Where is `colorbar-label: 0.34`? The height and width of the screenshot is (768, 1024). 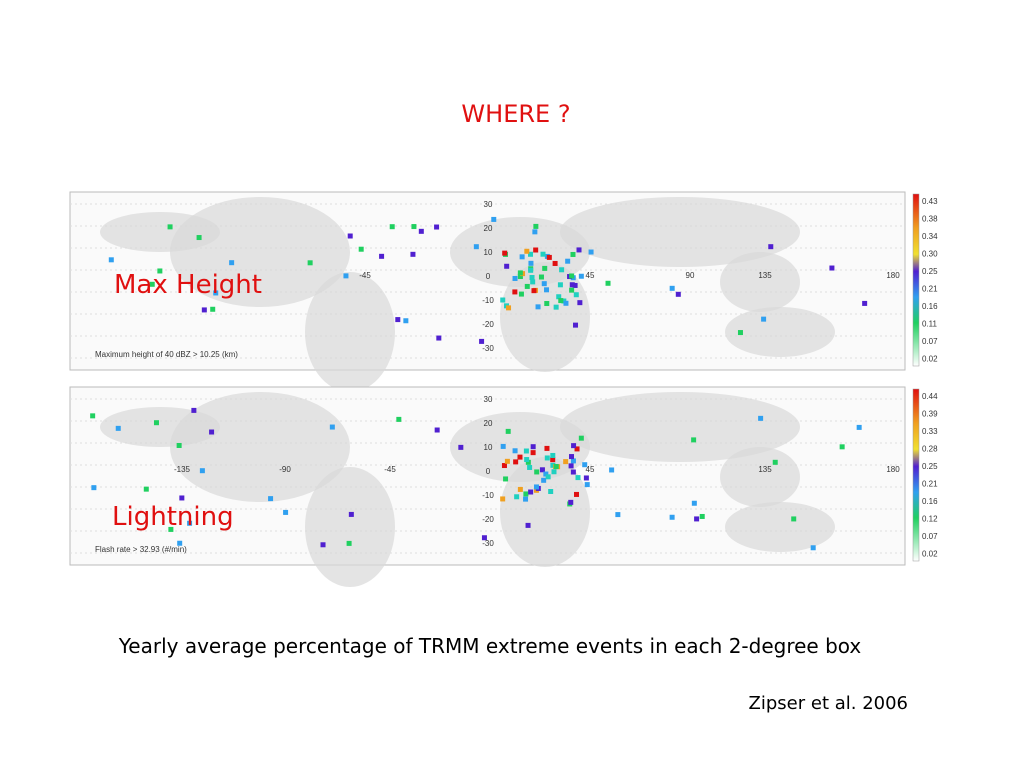 colorbar-label: 0.34 is located at coordinates (930, 236).